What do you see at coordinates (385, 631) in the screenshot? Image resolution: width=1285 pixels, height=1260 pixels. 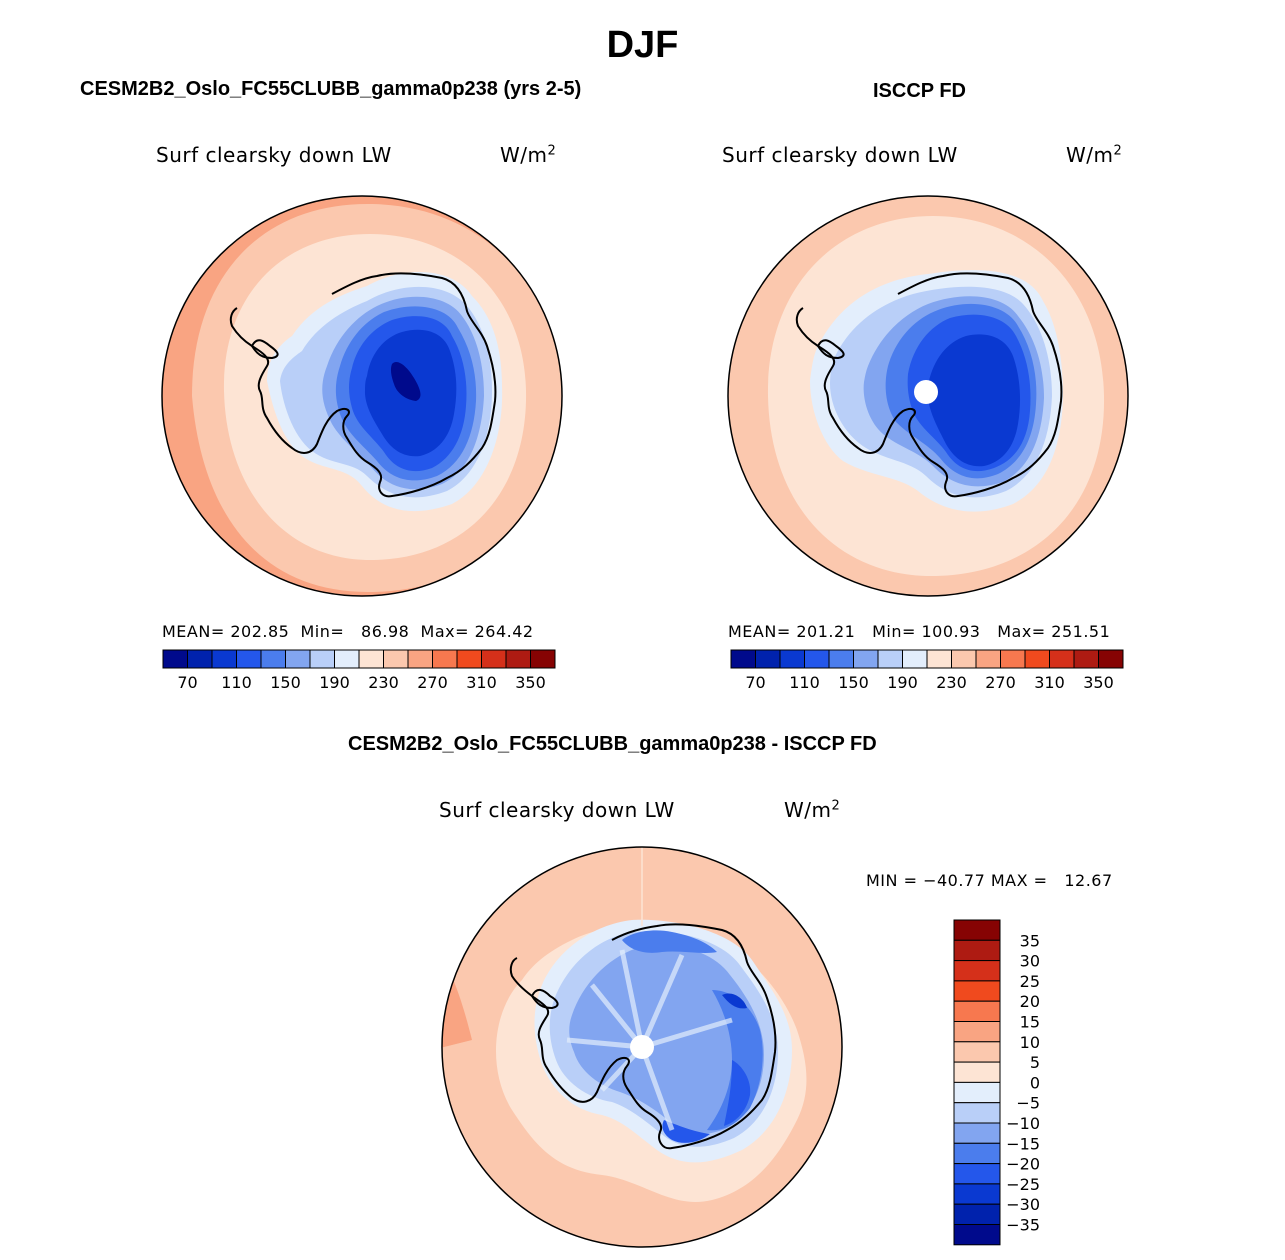 I see `model-min-value: 86.98` at bounding box center [385, 631].